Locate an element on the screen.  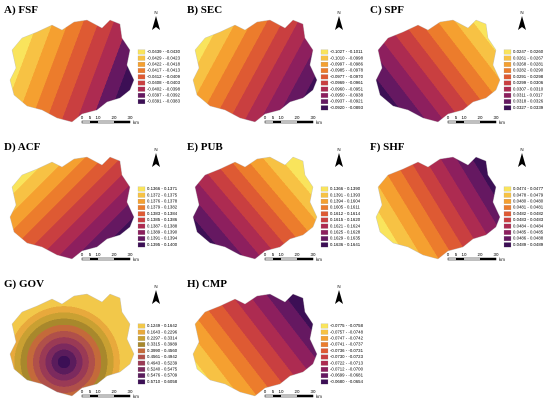
legend-label: 0.5476 - 0.5709 is located at coordinates (162, 375).